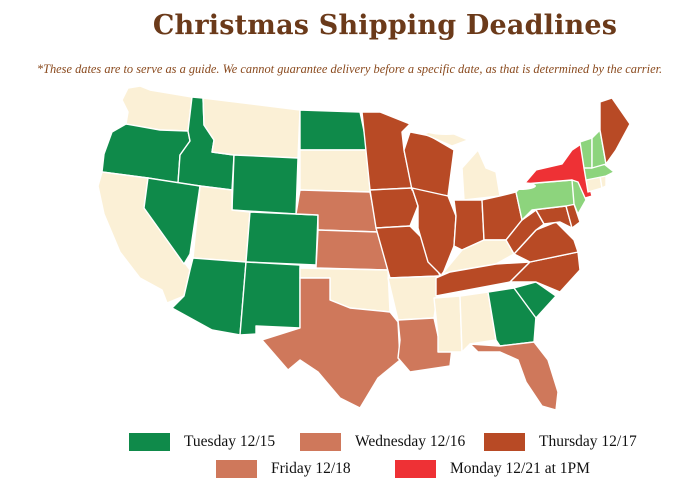 Image resolution: width=699 pixels, height=494 pixels. I want to click on state-fl, so click(514, 376).